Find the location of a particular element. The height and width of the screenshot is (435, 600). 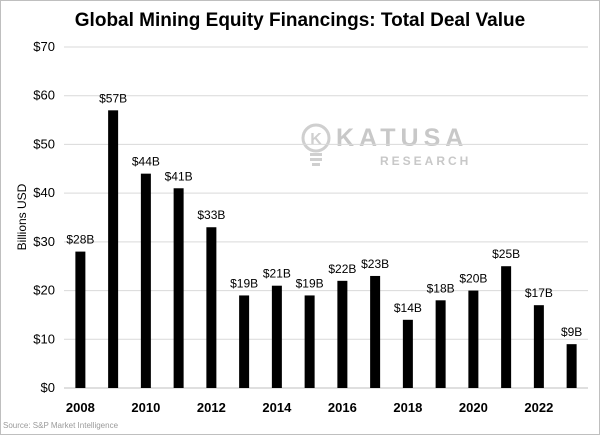

watermark-sub: RESEARCH is located at coordinates (426, 161).